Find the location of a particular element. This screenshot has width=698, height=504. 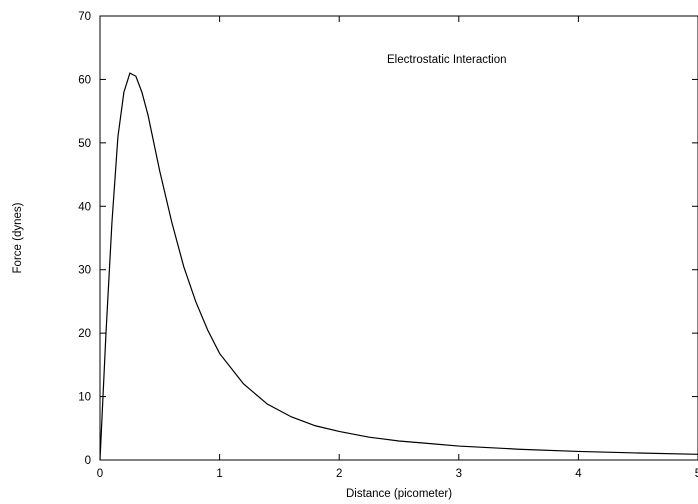

x-tick-label: 2 is located at coordinates (339, 474).